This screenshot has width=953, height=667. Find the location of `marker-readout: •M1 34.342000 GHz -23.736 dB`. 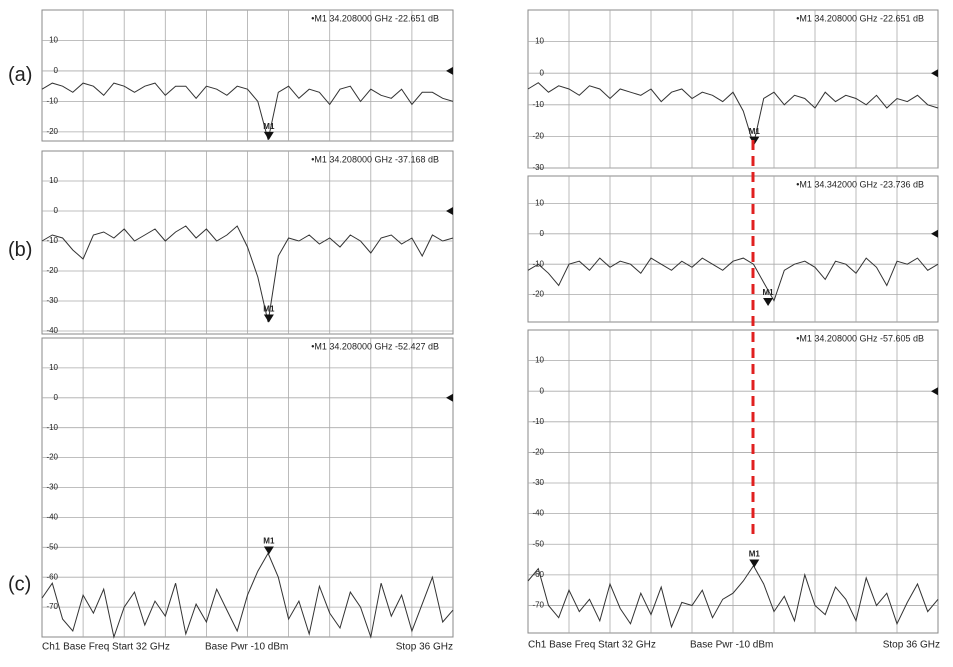

marker-readout: •M1 34.342000 GHz -23.736 dB is located at coordinates (860, 184).